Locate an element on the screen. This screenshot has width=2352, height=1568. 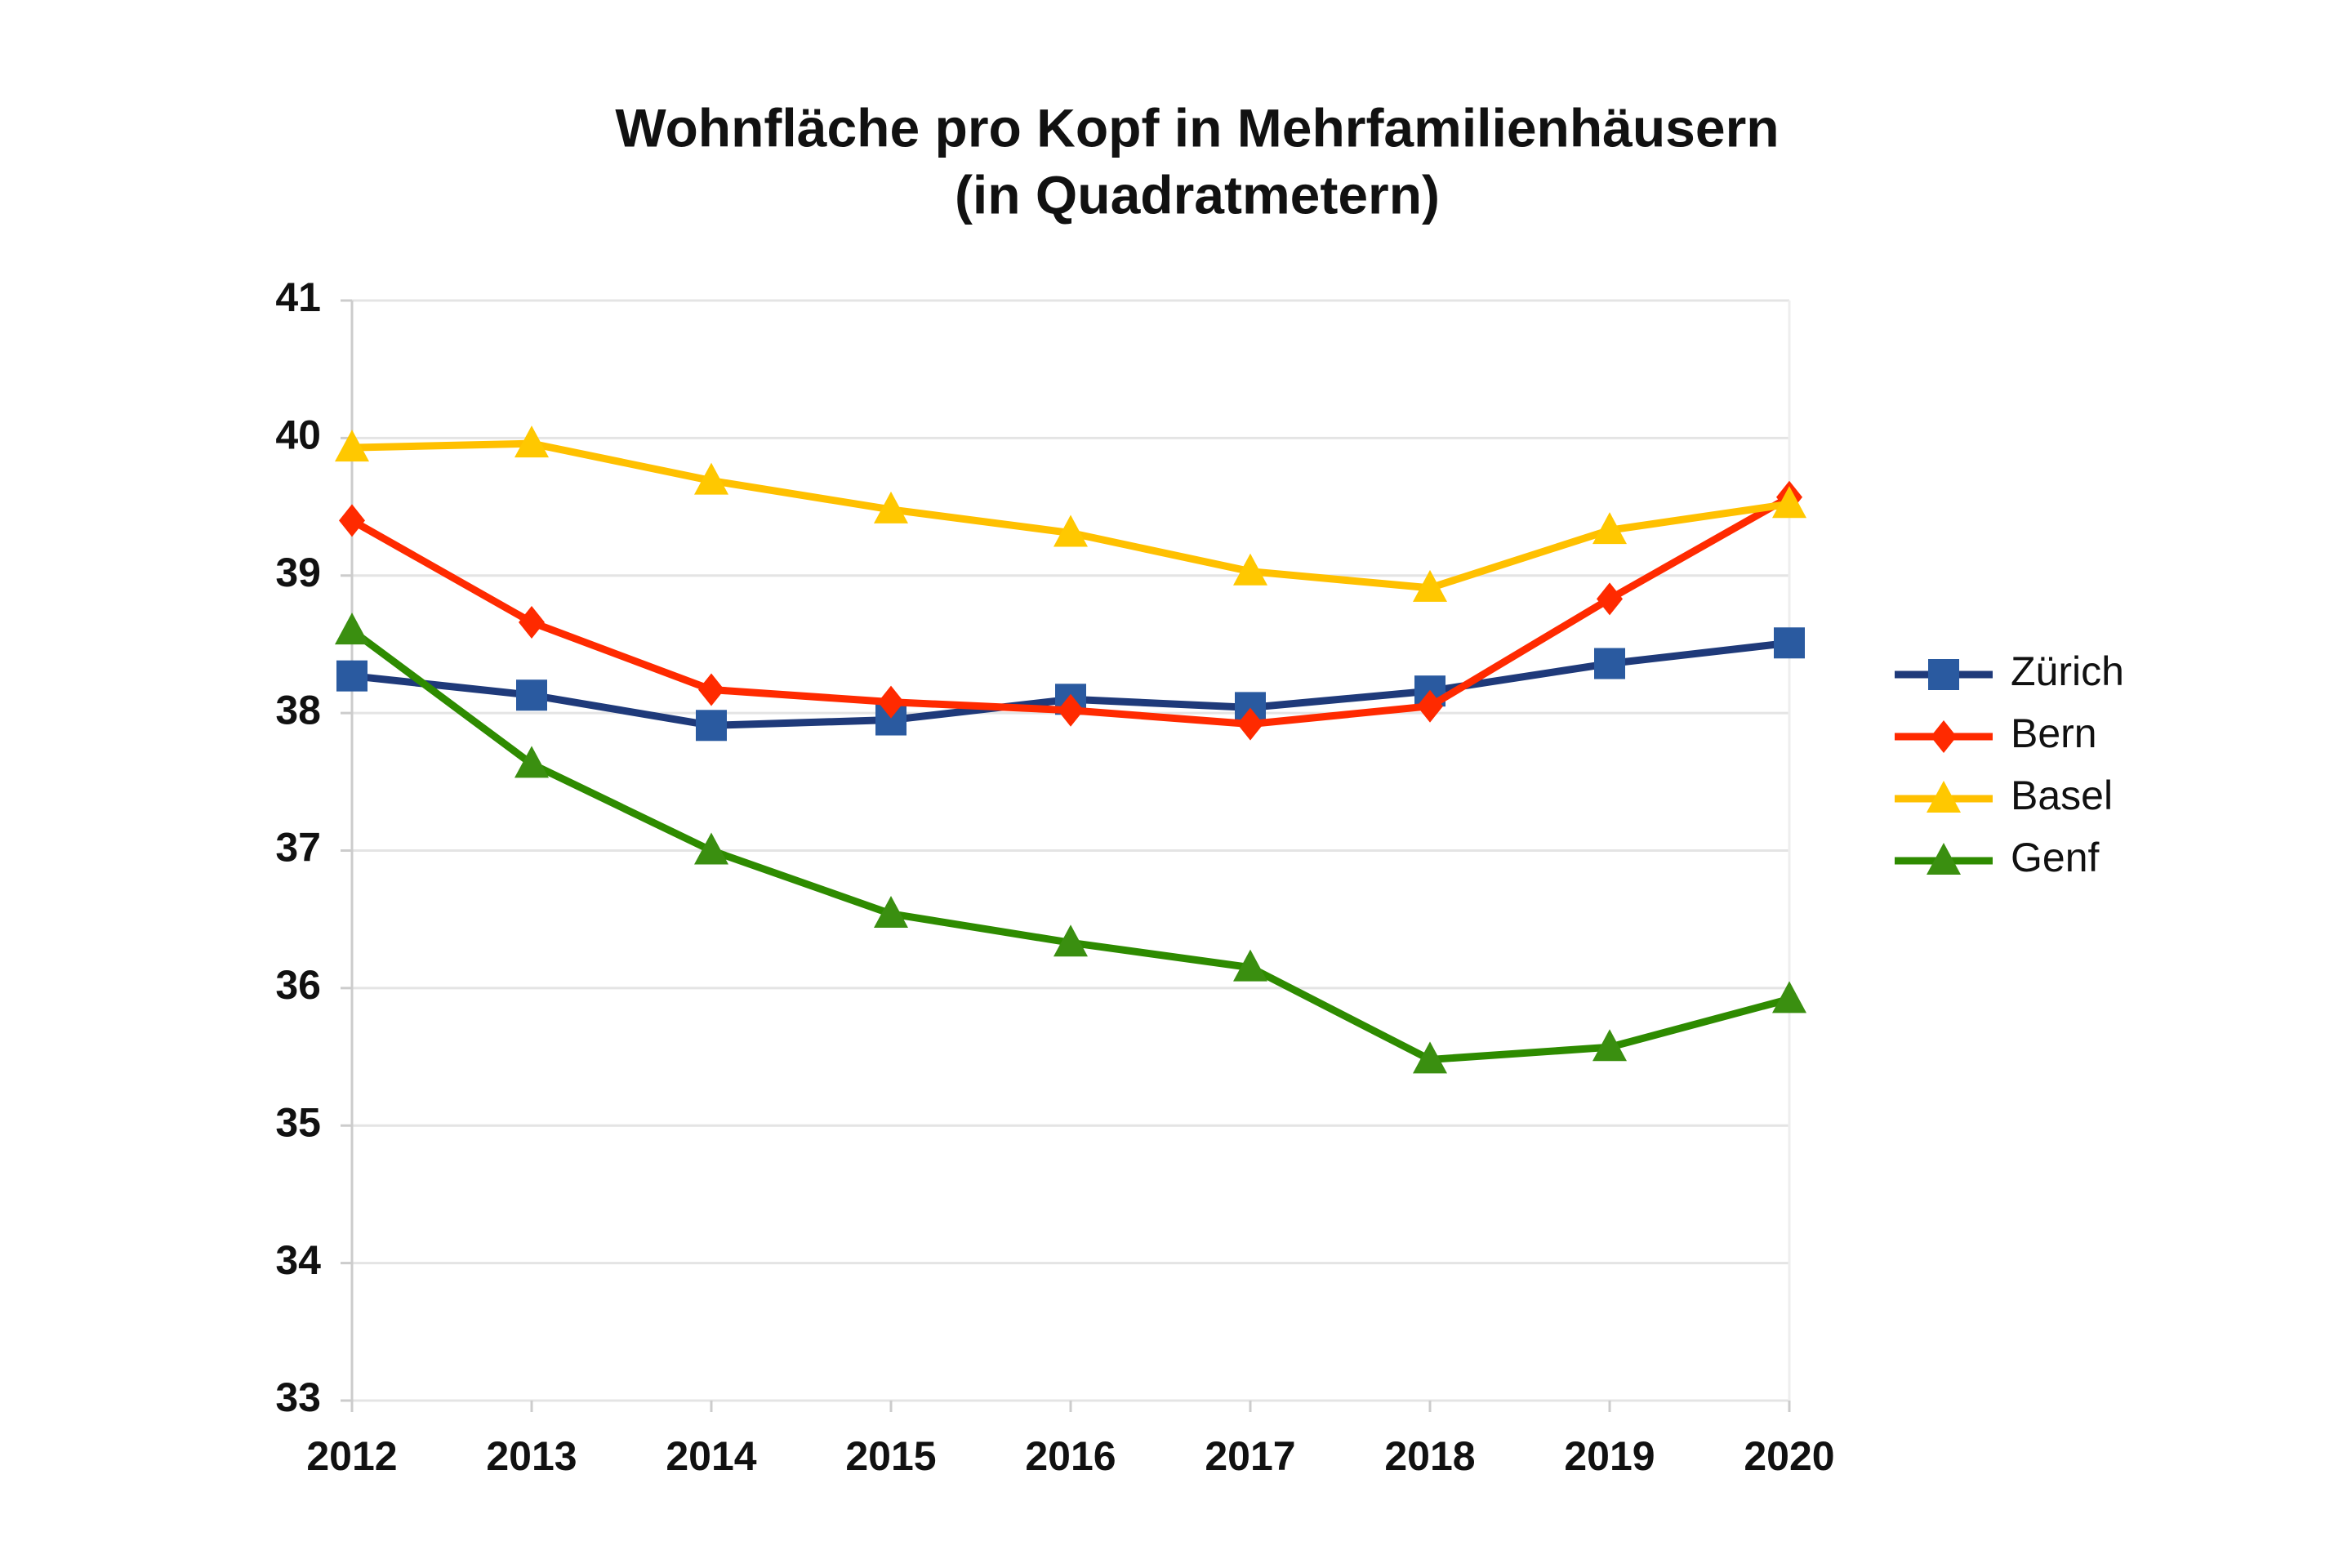
legend-label: Basel is located at coordinates (2062, 795).